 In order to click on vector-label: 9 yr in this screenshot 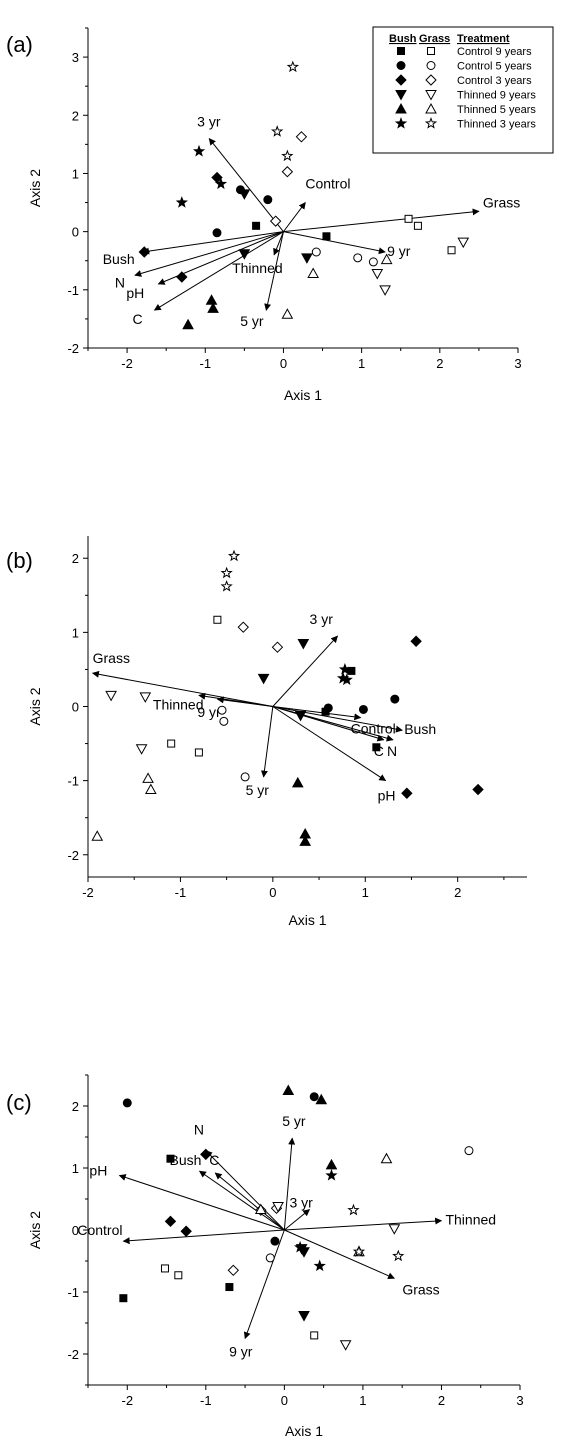, I will do `click(241, 1352)`.